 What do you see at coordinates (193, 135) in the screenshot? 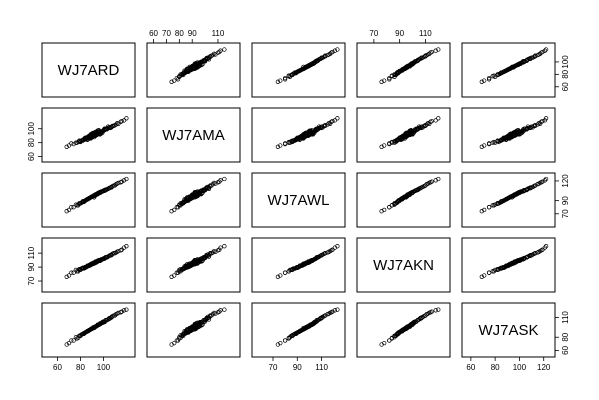
I see `variable-label-wj7ama: WJ7AMA` at bounding box center [193, 135].